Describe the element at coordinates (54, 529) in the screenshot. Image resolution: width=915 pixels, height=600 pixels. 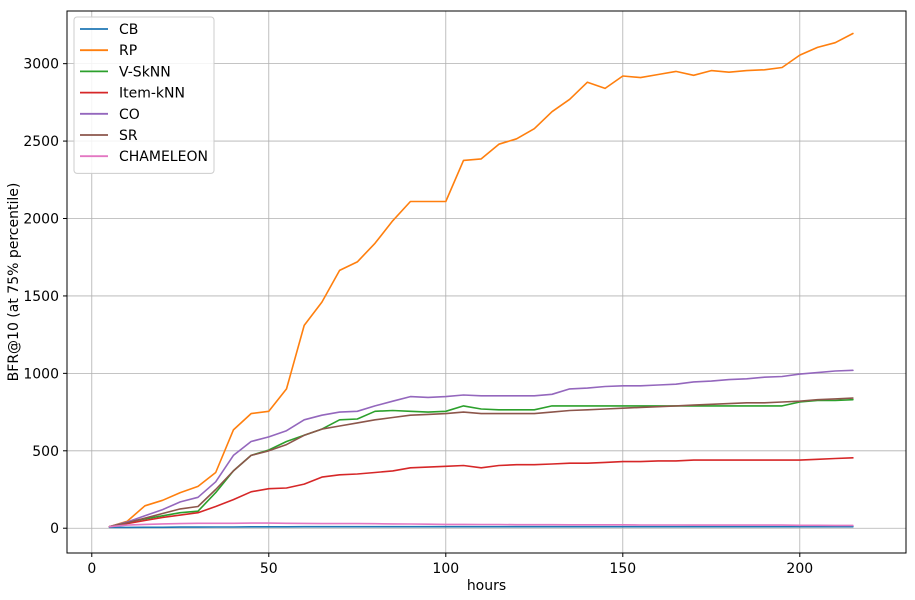
I see `y-tick-label: 0` at that location.